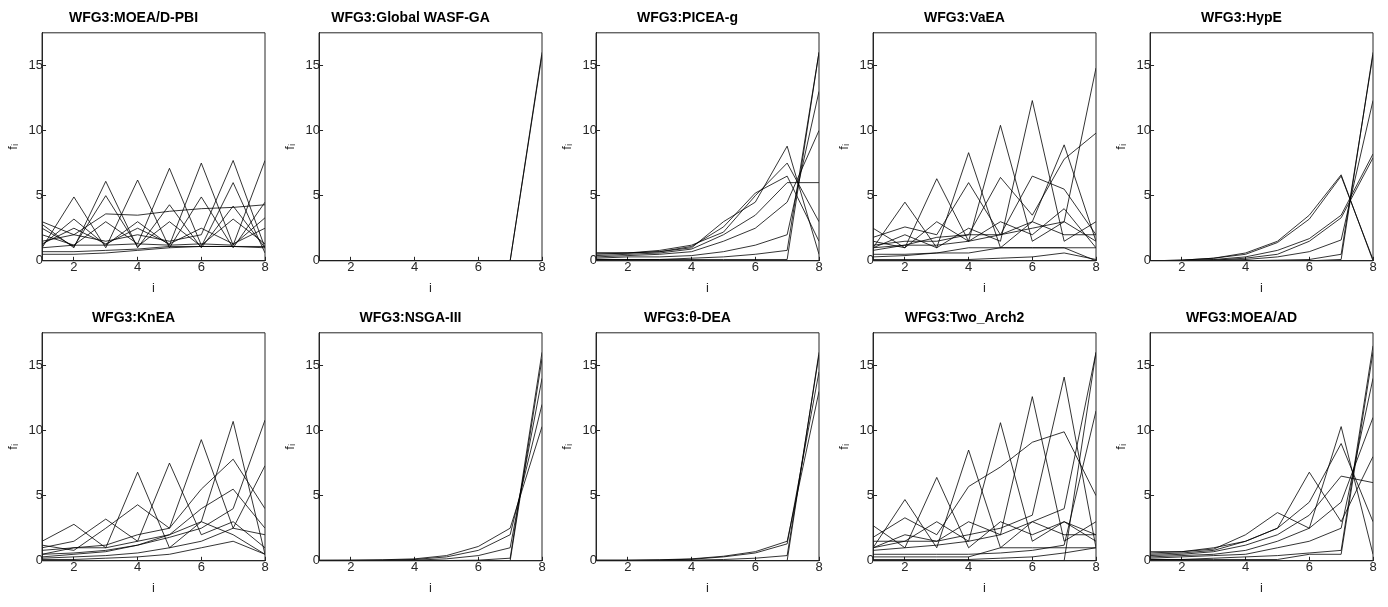 The width and height of the screenshot is (1388, 607). What do you see at coordinates (133, 317) in the screenshot?
I see `chart-title: WFG3:KnEA` at bounding box center [133, 317].